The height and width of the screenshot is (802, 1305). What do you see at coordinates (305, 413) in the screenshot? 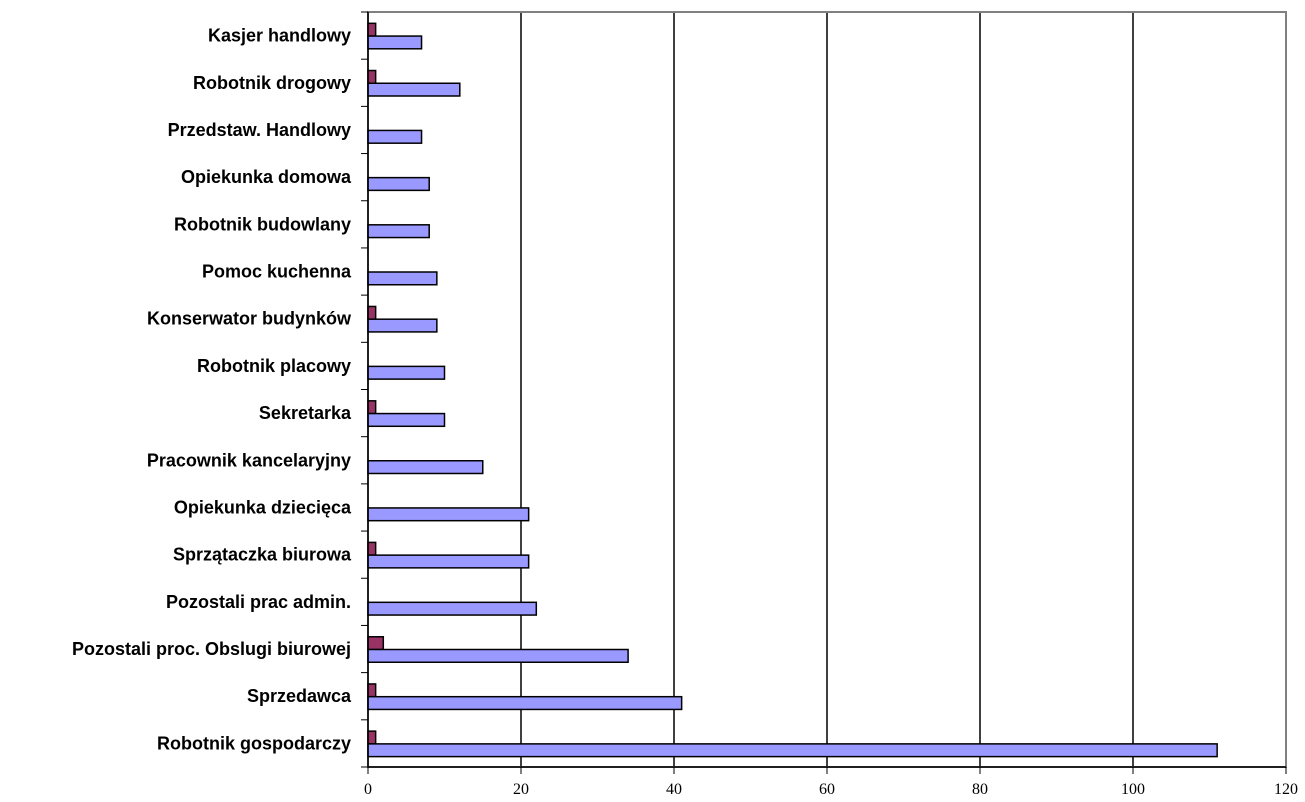
I see `category-label: Sekretarka` at bounding box center [305, 413].